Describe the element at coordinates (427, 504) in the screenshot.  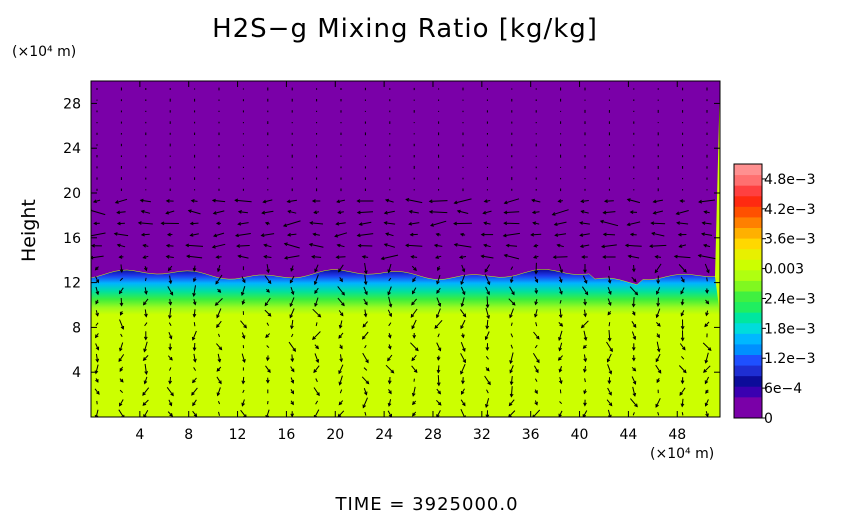
I see `time-footer: TIME = 3925000.0` at that location.